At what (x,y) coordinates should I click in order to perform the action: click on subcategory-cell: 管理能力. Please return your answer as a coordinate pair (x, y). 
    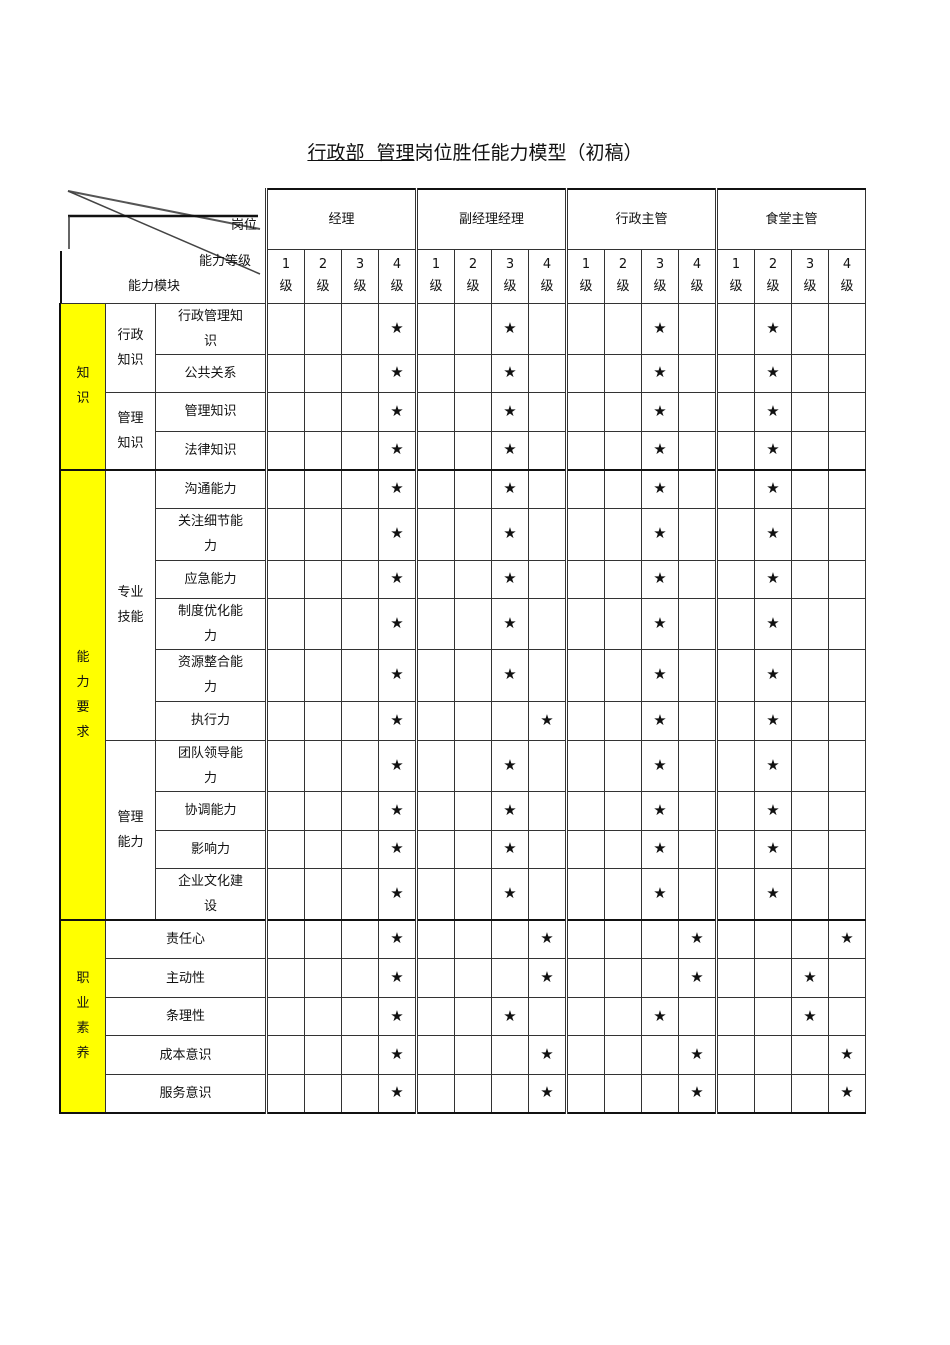
    Looking at the image, I should click on (130, 829).